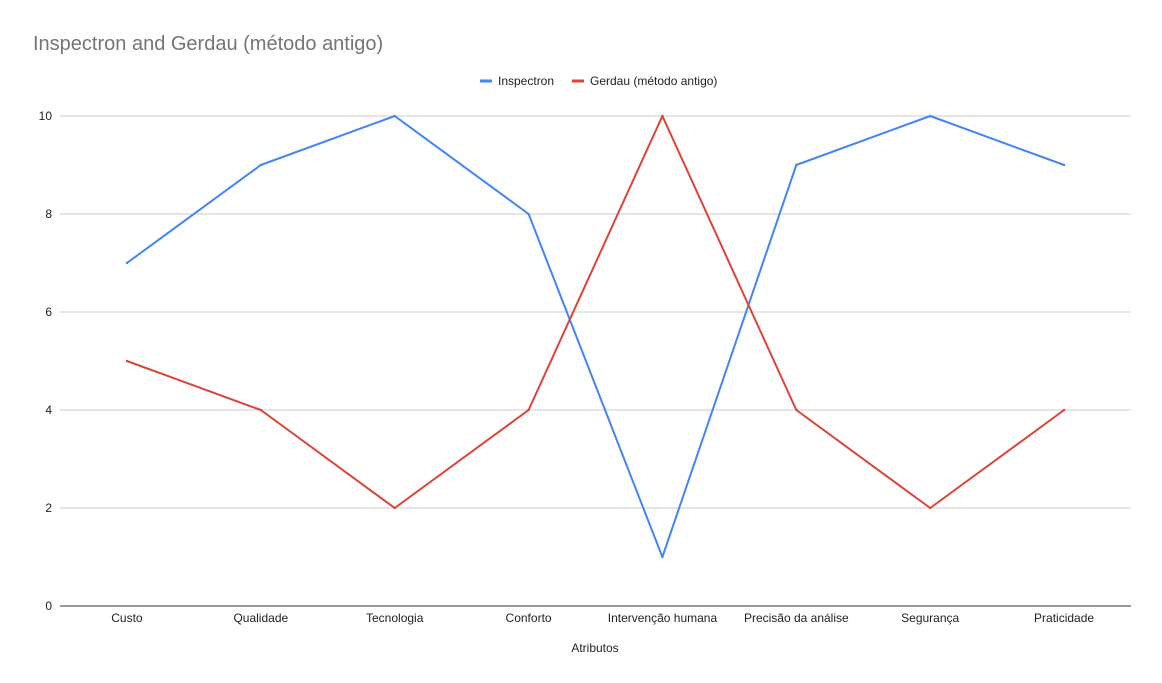 The image size is (1162, 683). I want to click on x-tick-label: Custo, so click(127, 618).